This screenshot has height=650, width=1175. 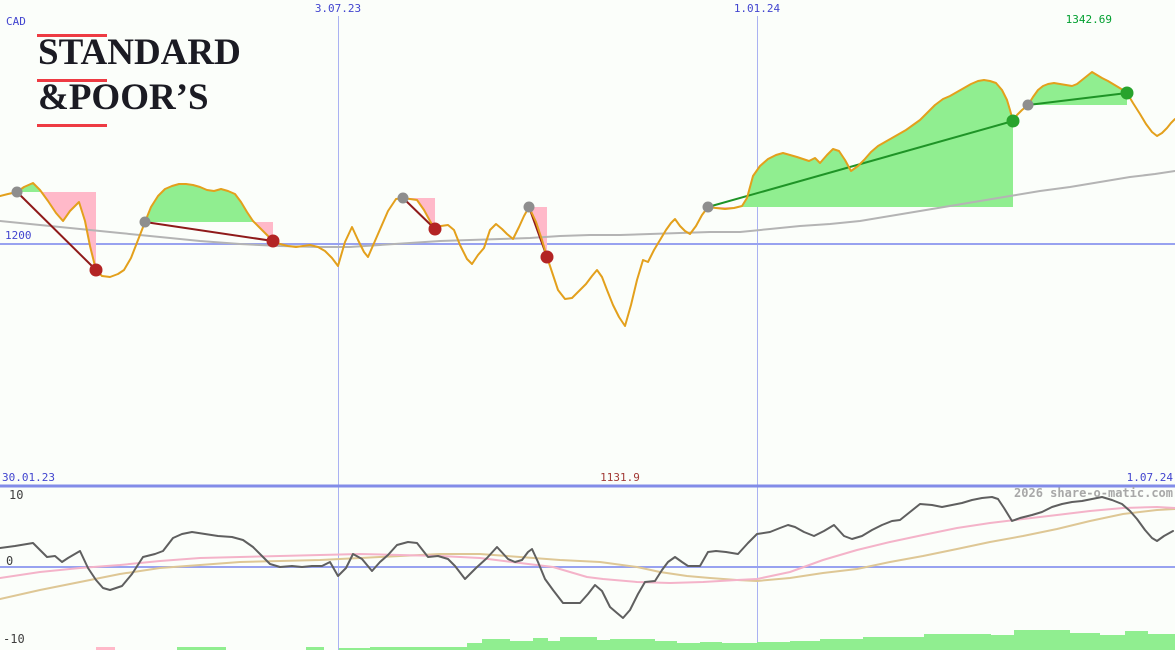 I want to click on range-start-date-label: 30.01.23, so click(x=28, y=477).